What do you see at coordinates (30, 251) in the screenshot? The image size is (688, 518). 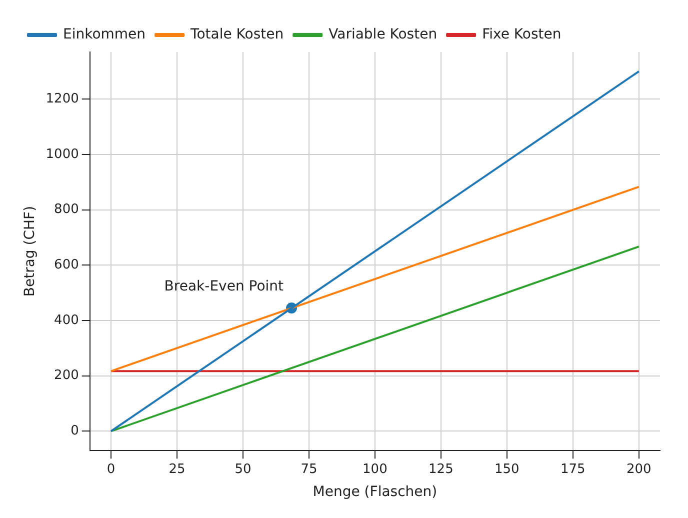 I see `y-axis-title: Betrag (CHF)` at bounding box center [30, 251].